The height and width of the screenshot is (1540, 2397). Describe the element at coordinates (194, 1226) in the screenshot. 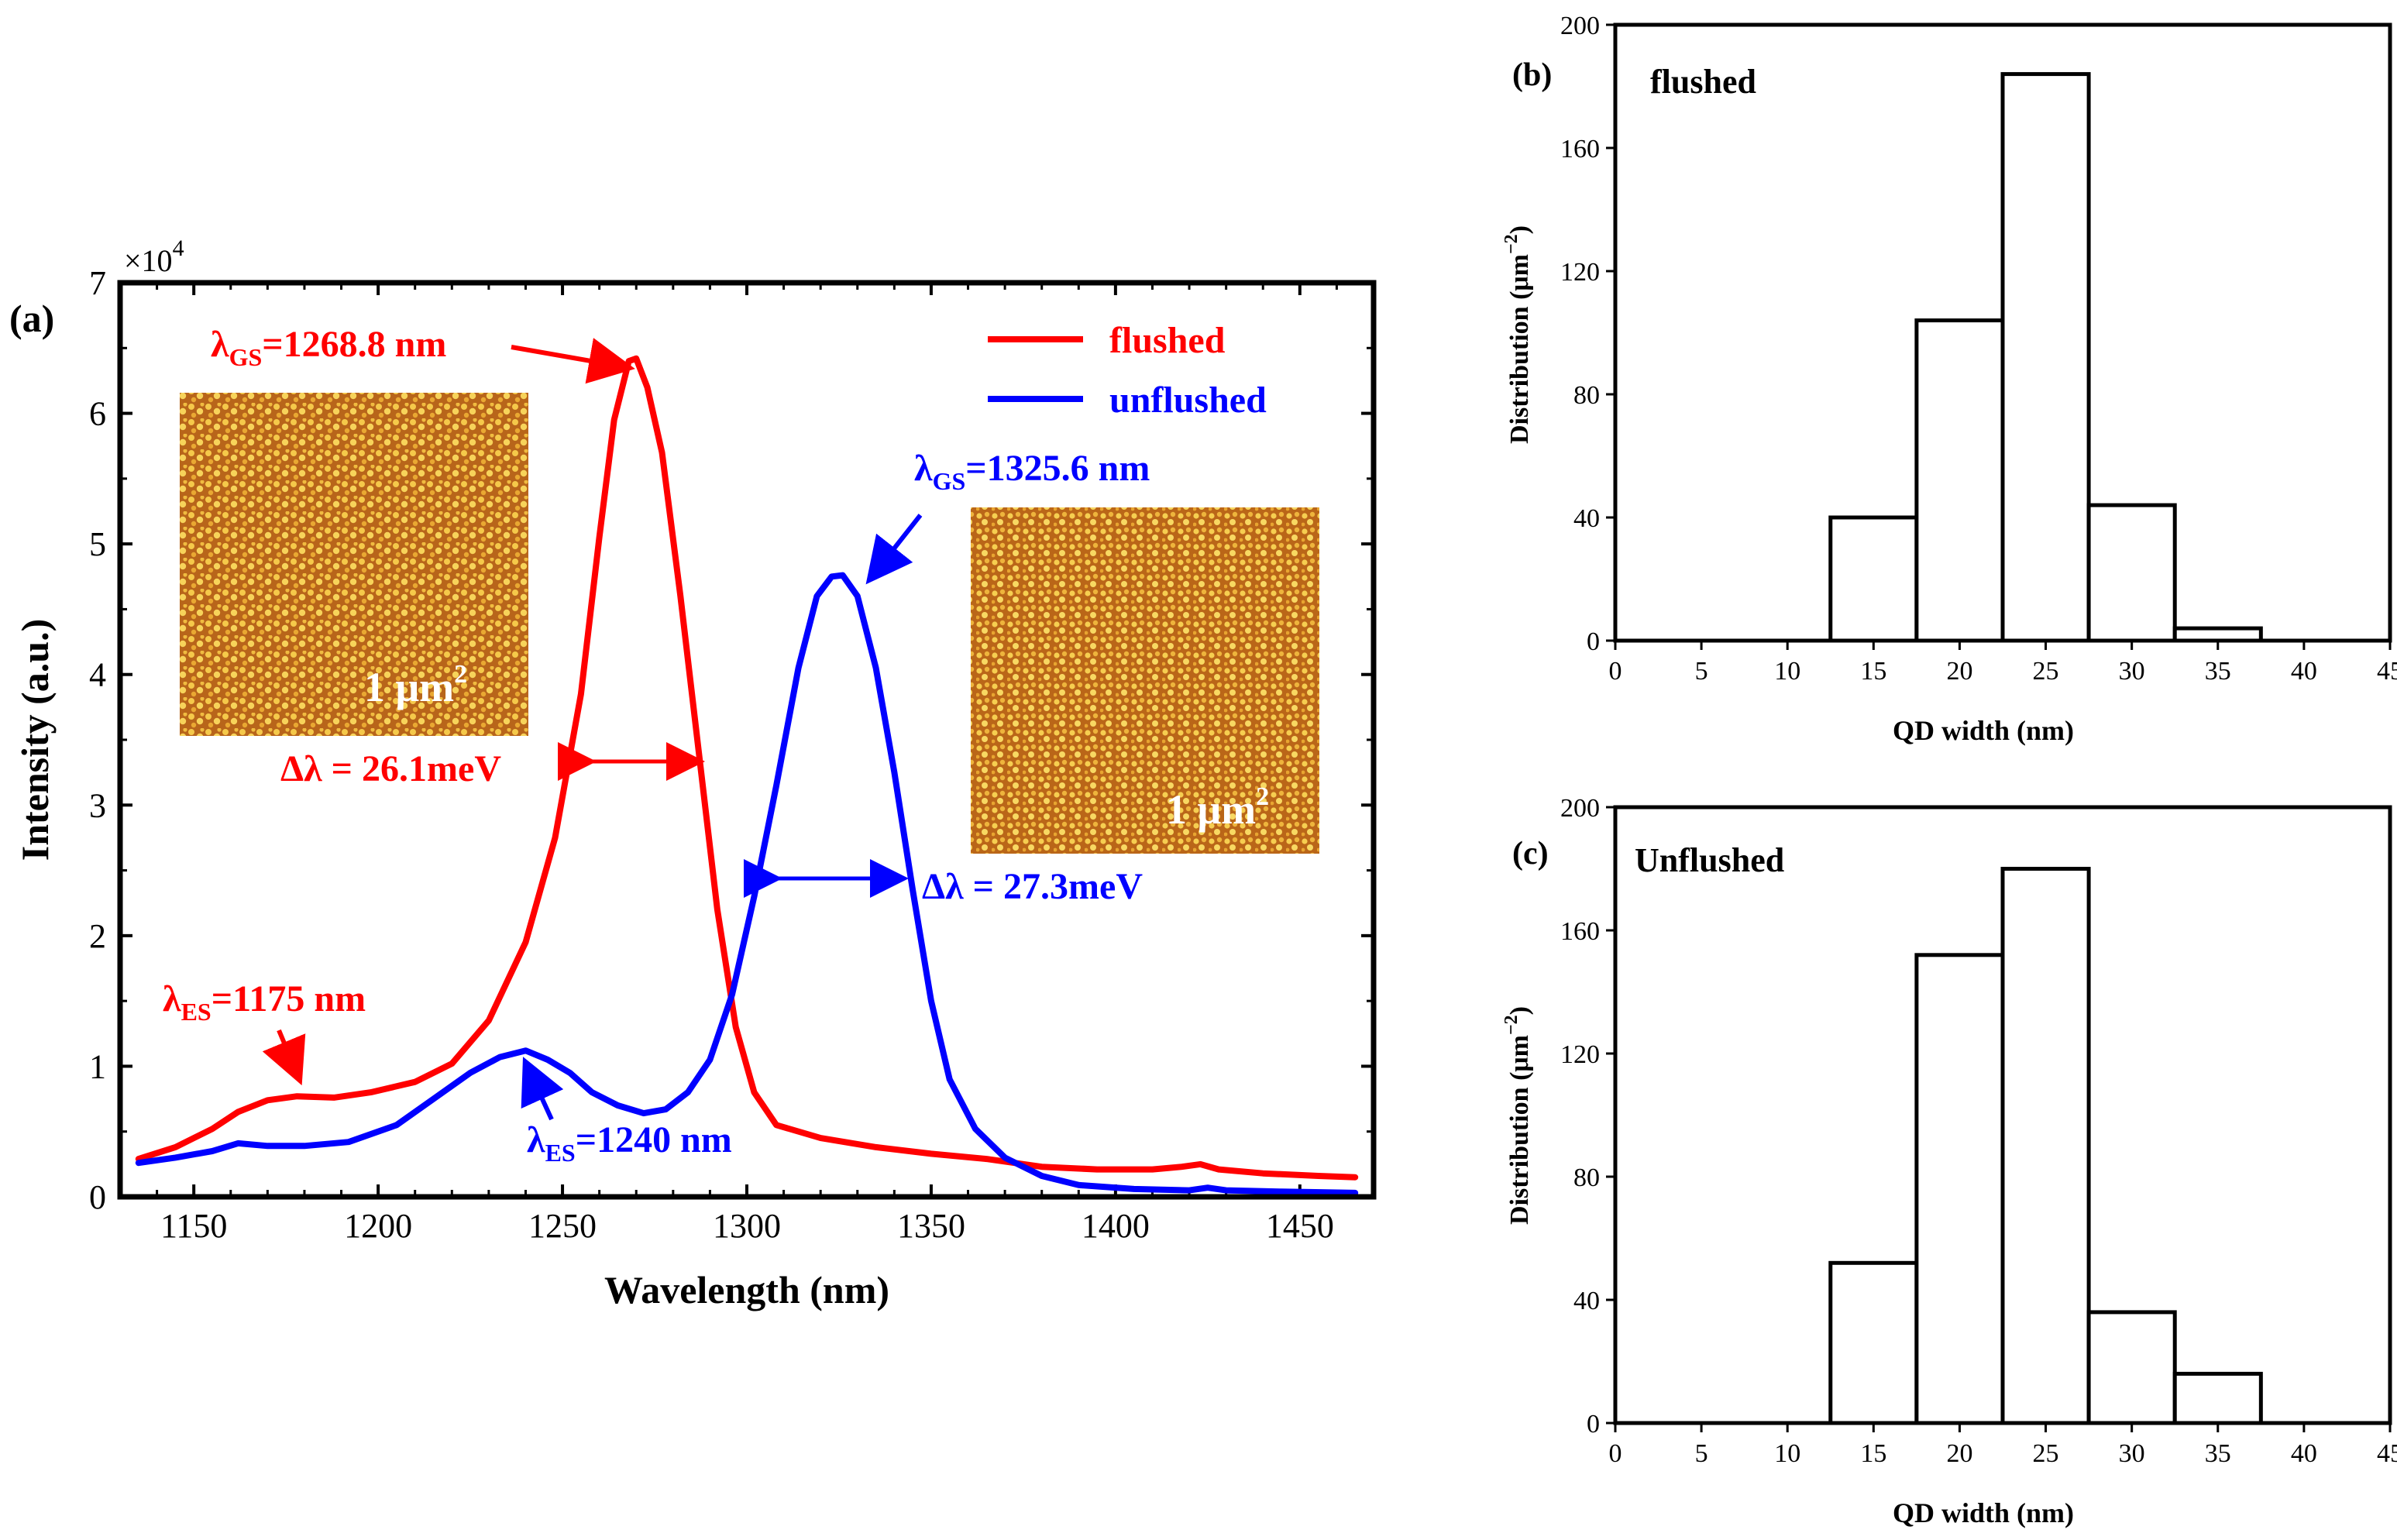

I see `x-tick-label: 1150` at that location.